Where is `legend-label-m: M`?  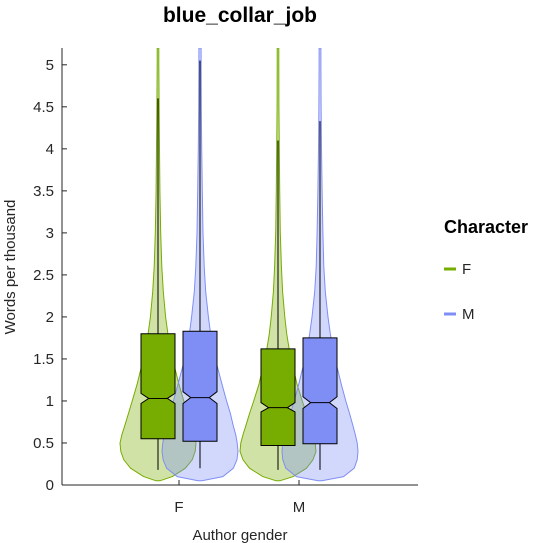
legend-label-m: M is located at coordinates (468, 314).